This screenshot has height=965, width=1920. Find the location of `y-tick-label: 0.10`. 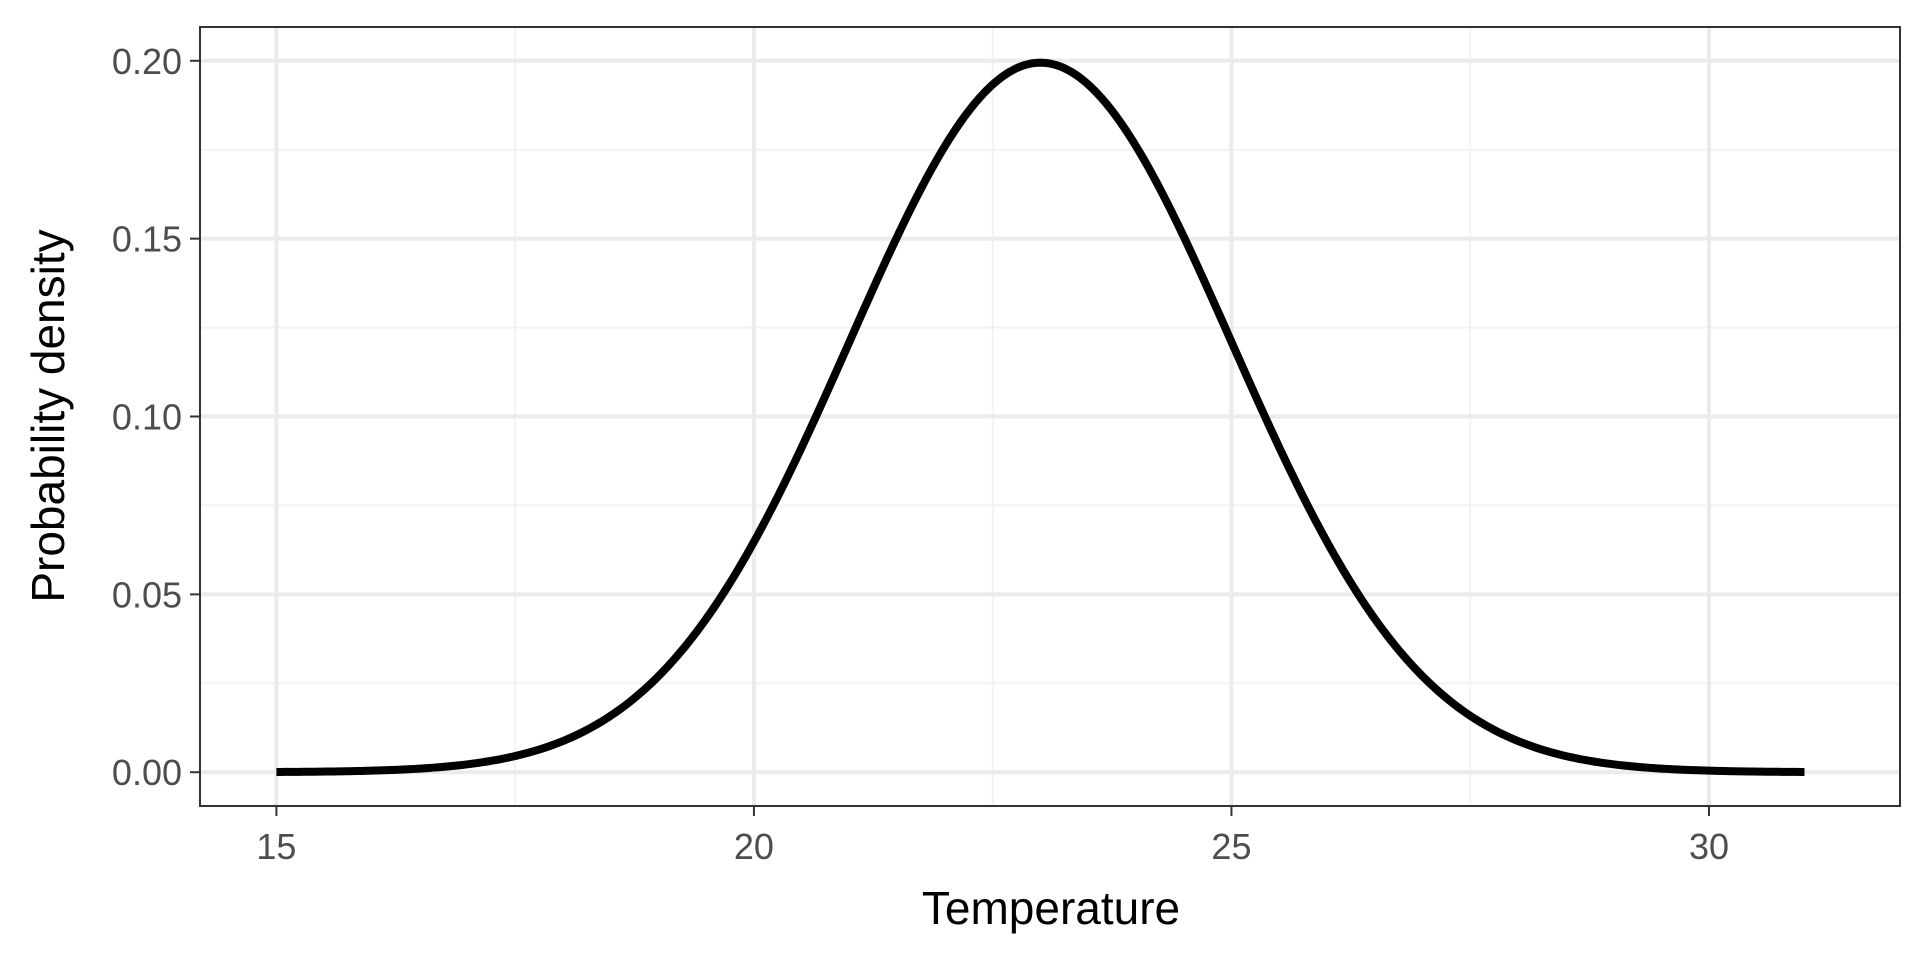

y-tick-label: 0.10 is located at coordinates (147, 417).